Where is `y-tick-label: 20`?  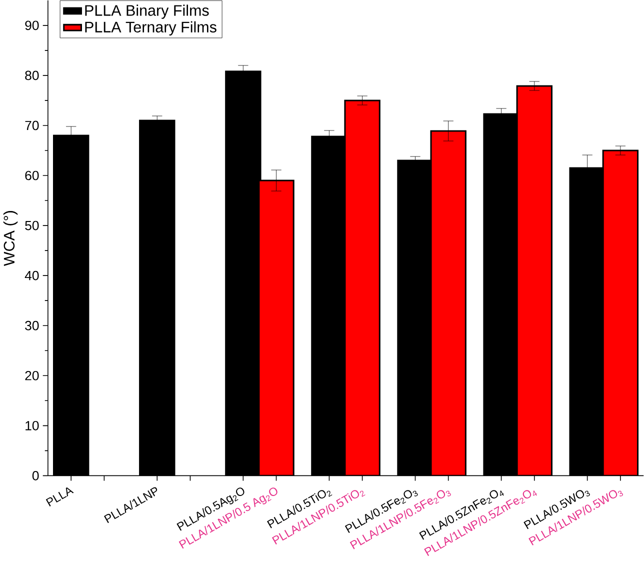 y-tick-label: 20 is located at coordinates (32, 375).